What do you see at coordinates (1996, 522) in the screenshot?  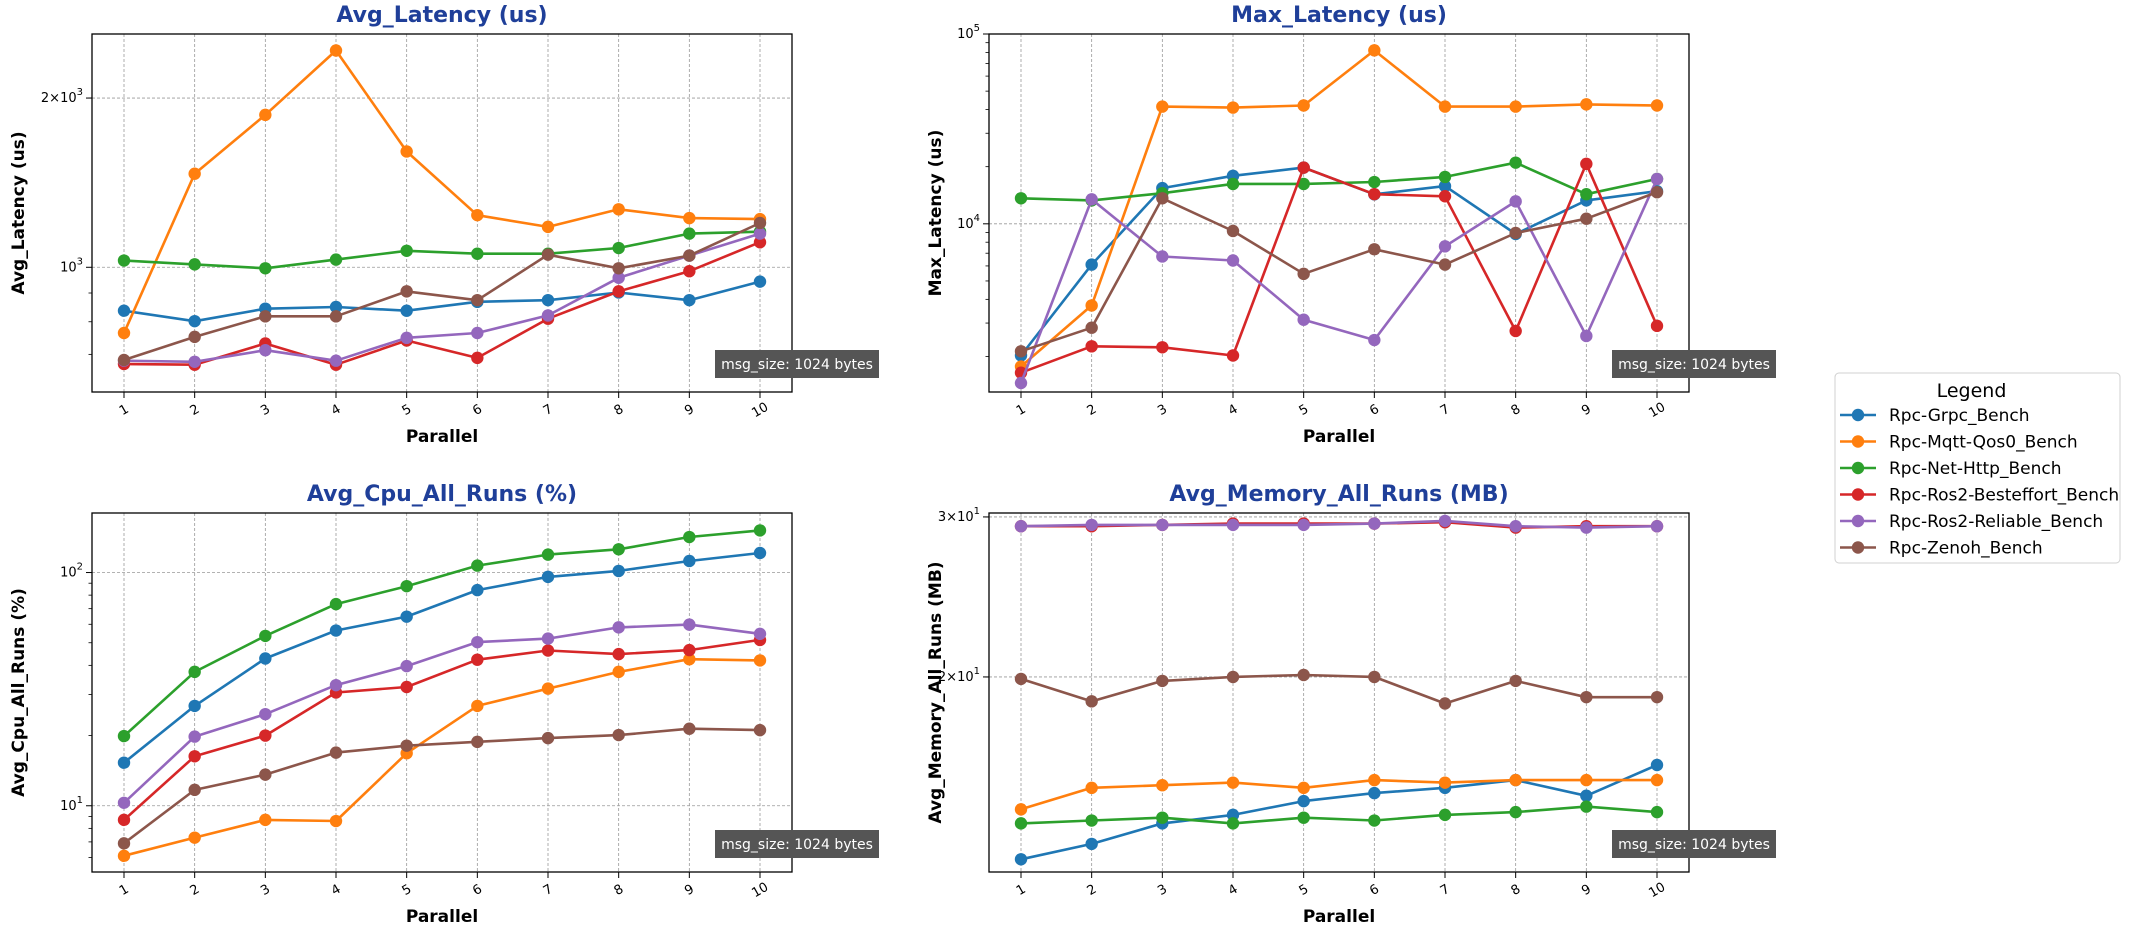 I see `legend-label: Rpc-Ros2-Reliable_Bench` at bounding box center [1996, 522].